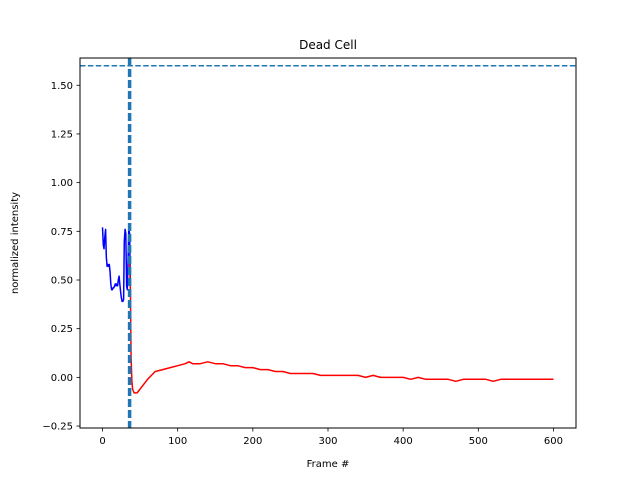 The width and height of the screenshot is (640, 480). I want to click on x-axis: 0 100 200 300 400 500 600, so click(331, 437).